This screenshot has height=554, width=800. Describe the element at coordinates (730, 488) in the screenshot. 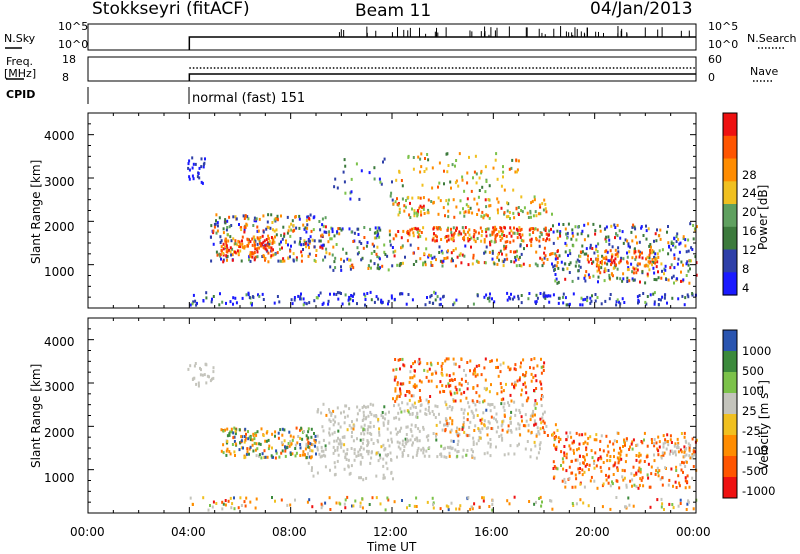

I see `velocity-colorbar-segment` at that location.